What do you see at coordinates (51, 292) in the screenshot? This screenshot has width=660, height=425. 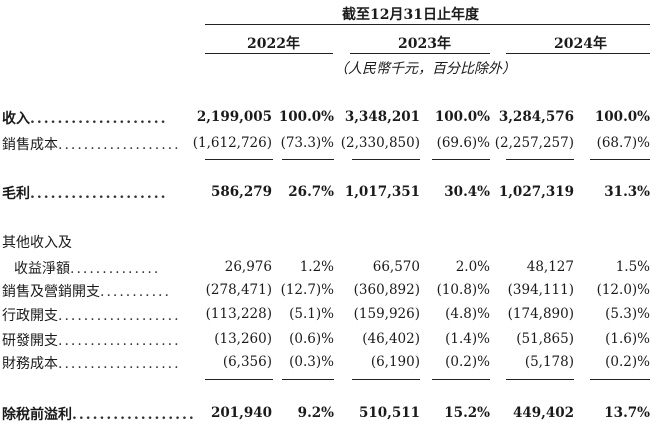 I see `row-label-text: 銷售及營銷開支` at bounding box center [51, 292].